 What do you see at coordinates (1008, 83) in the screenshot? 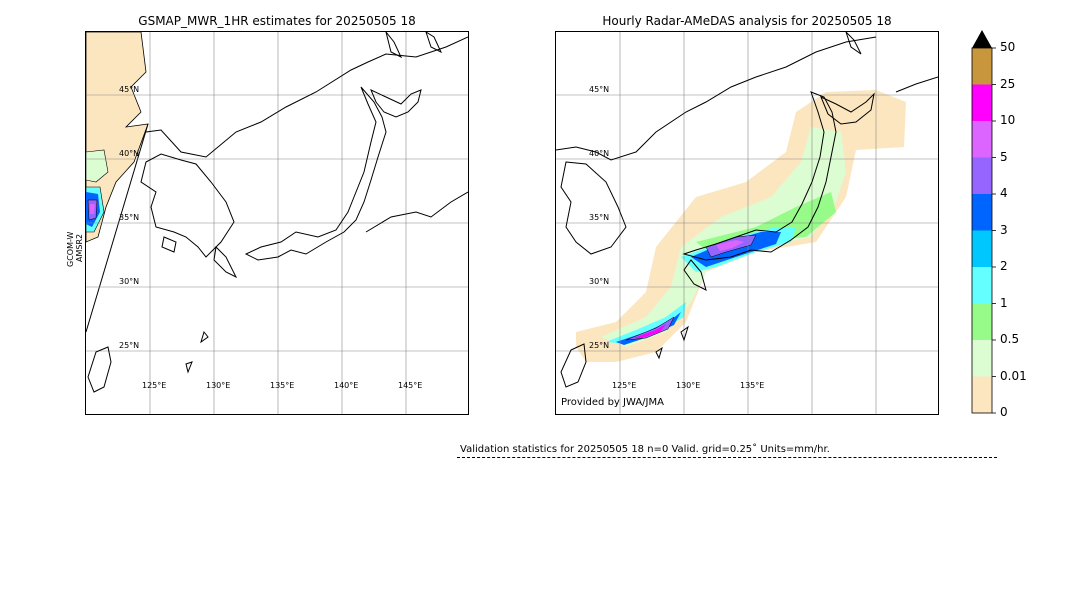
I see `colorbar-tick-label: 25` at bounding box center [1008, 83].